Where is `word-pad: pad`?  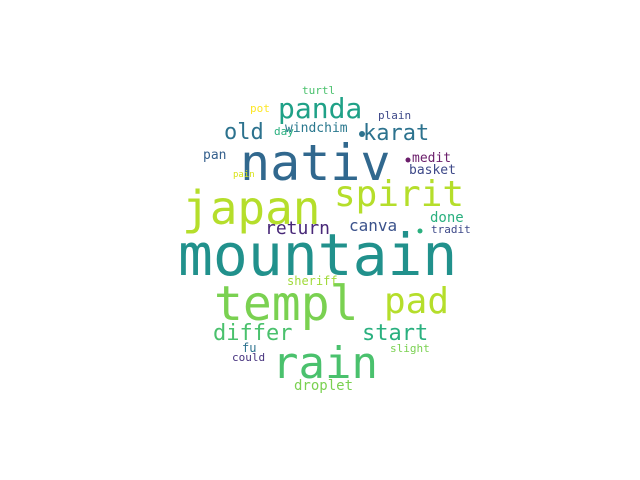
word-pad: pad is located at coordinates (416, 301).